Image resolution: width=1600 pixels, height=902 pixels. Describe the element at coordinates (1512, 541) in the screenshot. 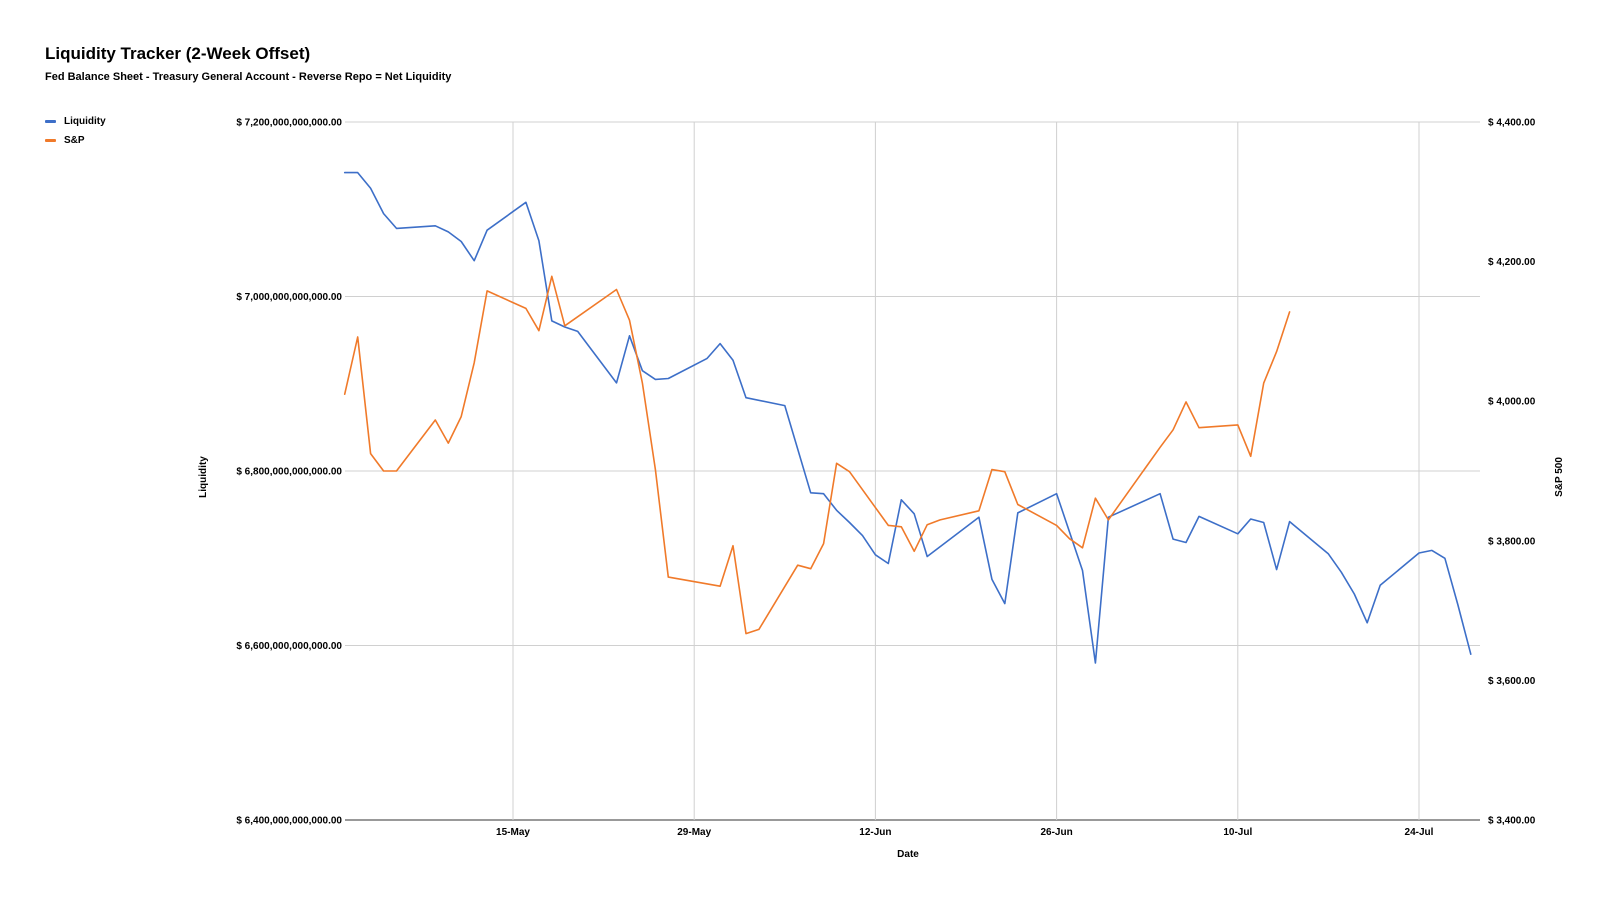

I see `y-right-tick-label: $ 3,800.00` at that location.